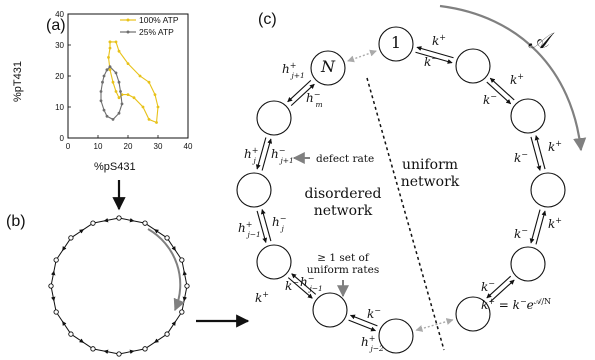  I want to click on rate-h-plus: h+ j+1, so click(293, 70).